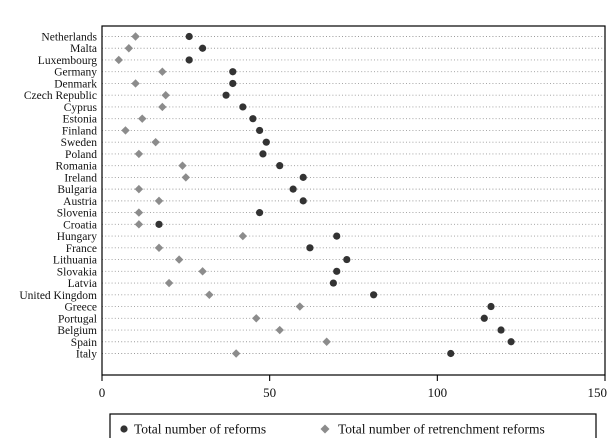  Describe the element at coordinates (80, 308) in the screenshot. I see `category-label: Greece` at that location.